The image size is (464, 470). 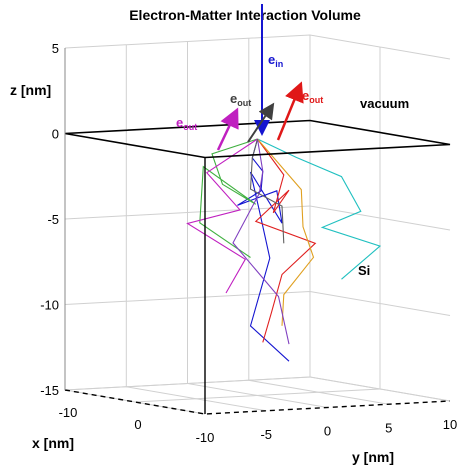 What do you see at coordinates (30, 90) in the screenshot?
I see `z-axis-label: z [nm]` at bounding box center [30, 90].